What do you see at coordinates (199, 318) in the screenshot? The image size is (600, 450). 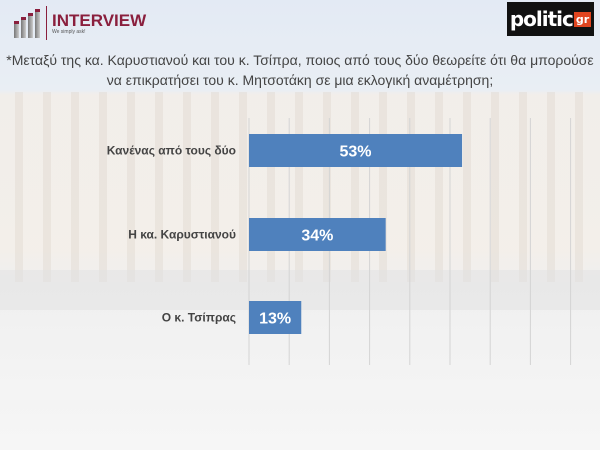 I see `category-label: Ο κ. Τσίπρας` at bounding box center [199, 318].